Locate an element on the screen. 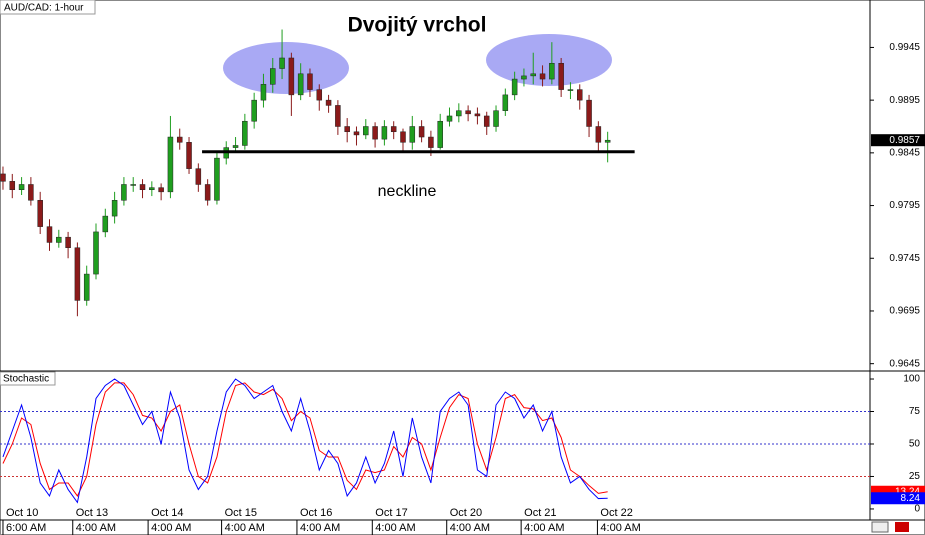 The image size is (925, 535). y-tick-label: 0.9845 is located at coordinates (904, 152).